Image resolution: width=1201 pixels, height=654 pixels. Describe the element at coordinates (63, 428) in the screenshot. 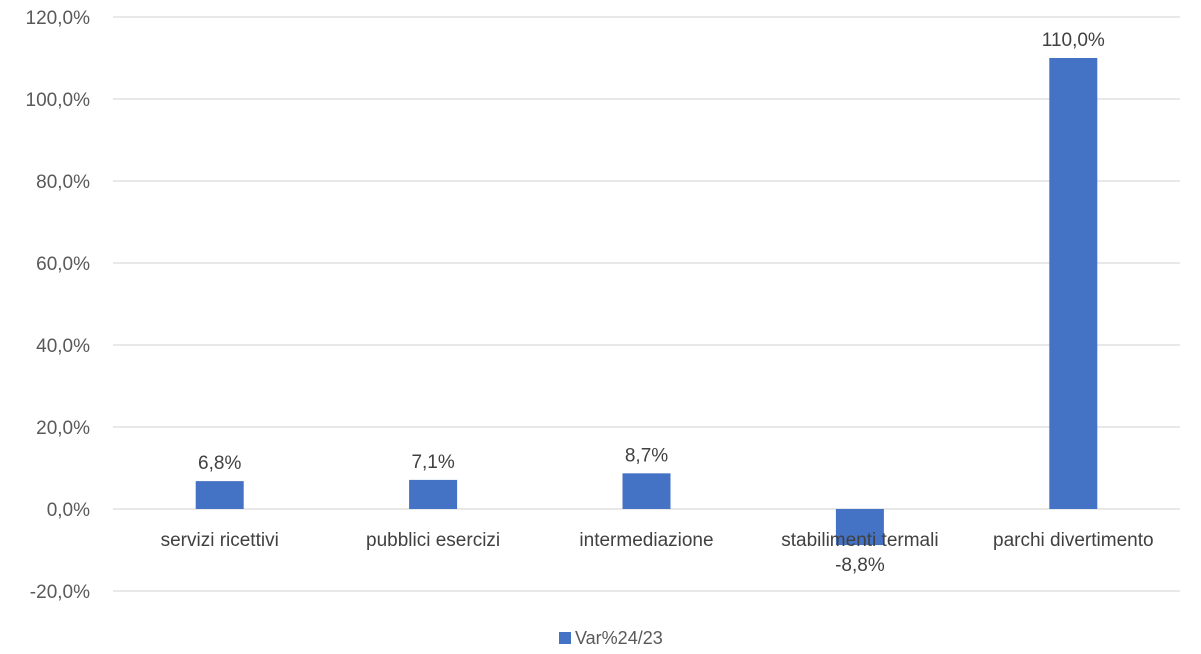

I see `y-tick-label: 20,0%` at that location.